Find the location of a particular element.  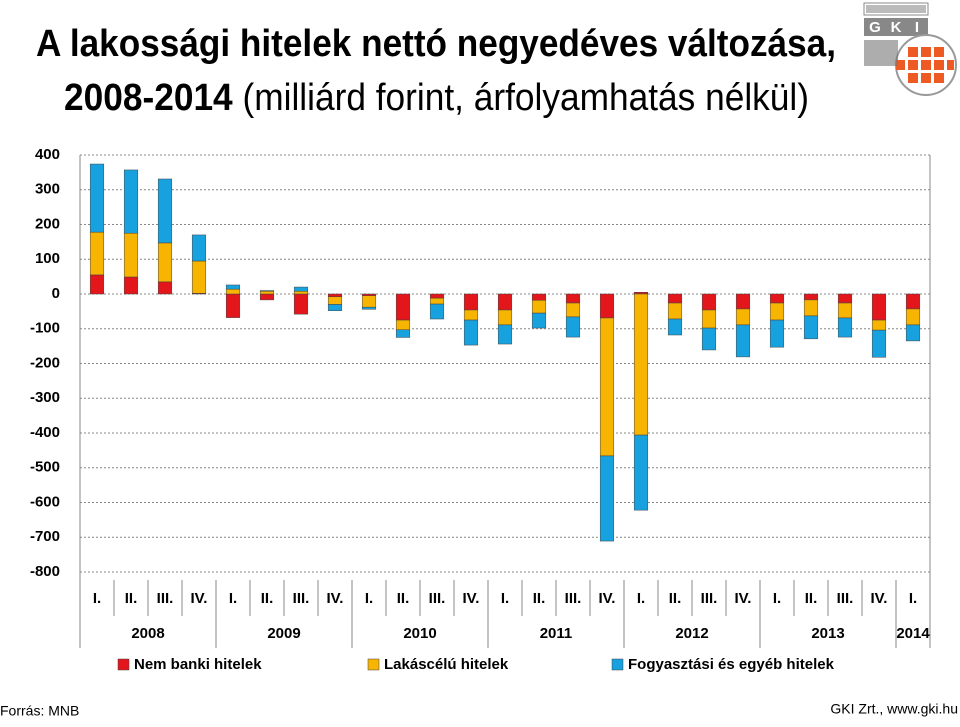

year-label: 2011 is located at coordinates (556, 633).